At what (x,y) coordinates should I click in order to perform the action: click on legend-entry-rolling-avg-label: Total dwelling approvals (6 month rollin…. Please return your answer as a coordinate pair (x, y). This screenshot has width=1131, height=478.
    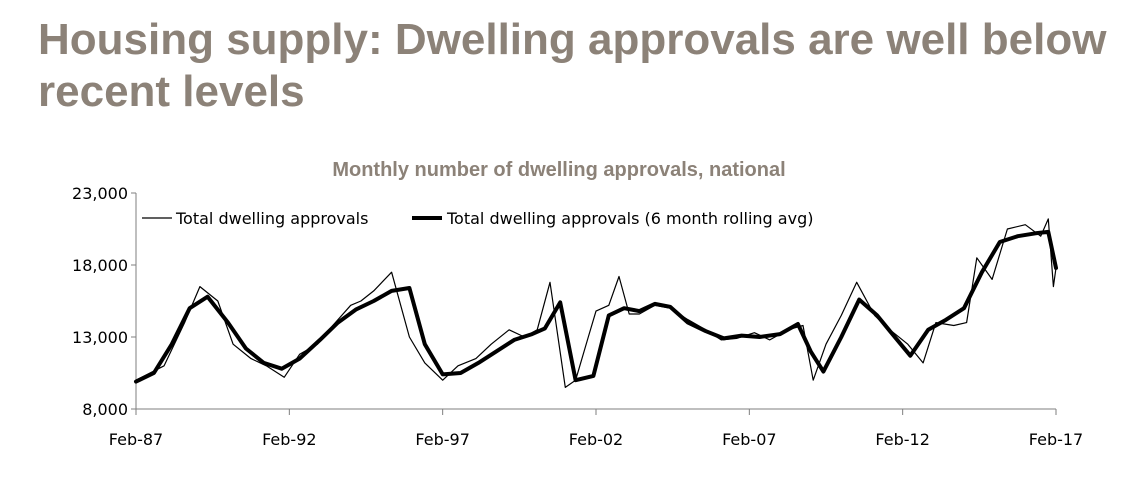
    Looking at the image, I should click on (629, 218).